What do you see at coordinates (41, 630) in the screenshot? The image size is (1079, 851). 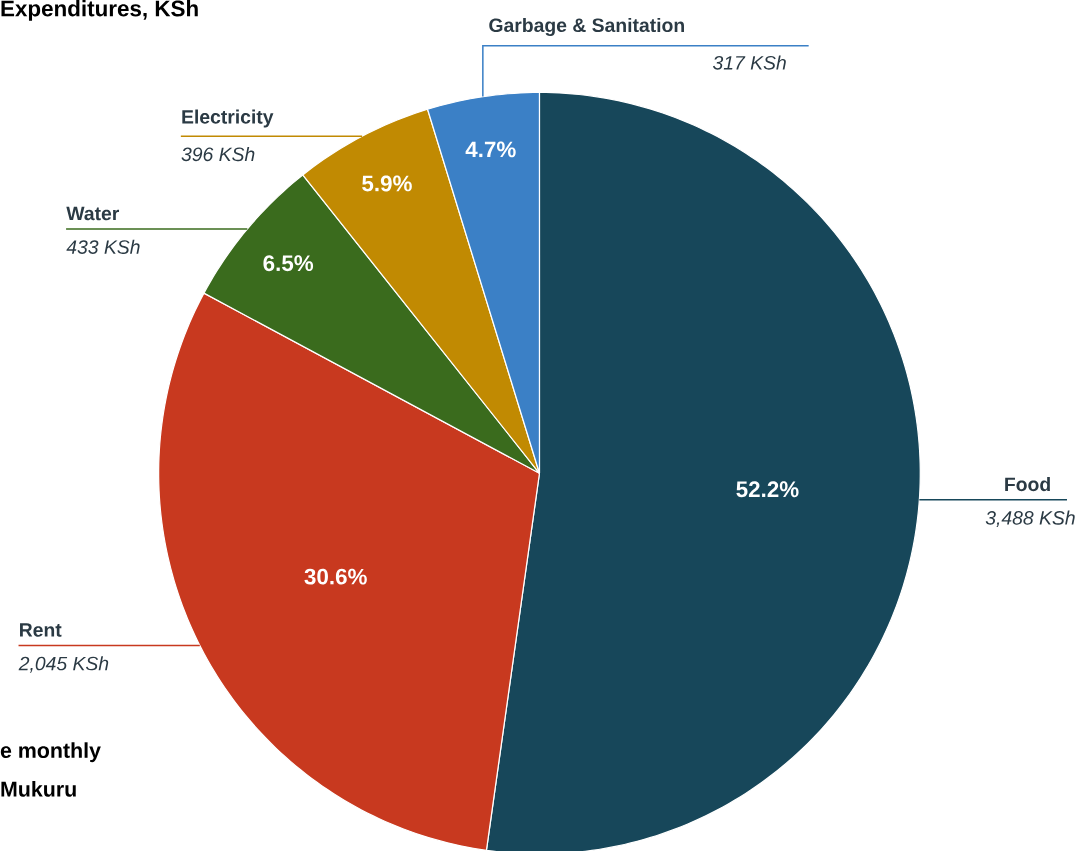 I see `slice-label: Rent` at bounding box center [41, 630].